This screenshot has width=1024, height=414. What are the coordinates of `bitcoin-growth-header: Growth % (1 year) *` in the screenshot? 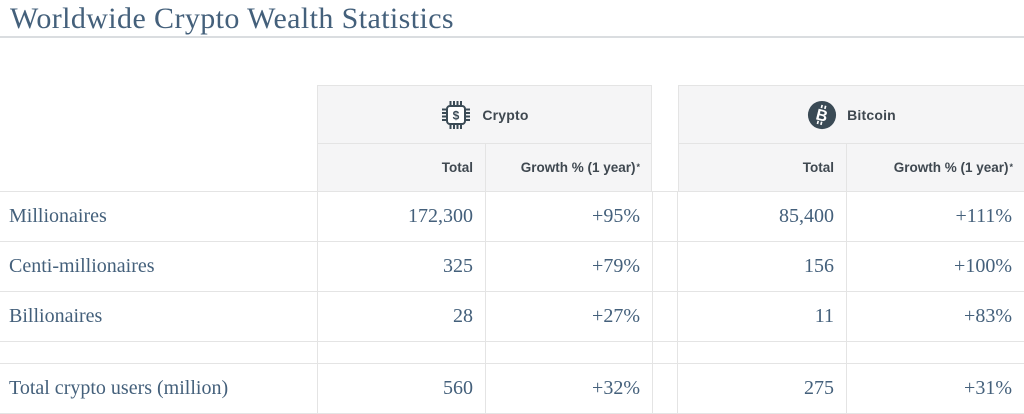 It's located at (935, 167).